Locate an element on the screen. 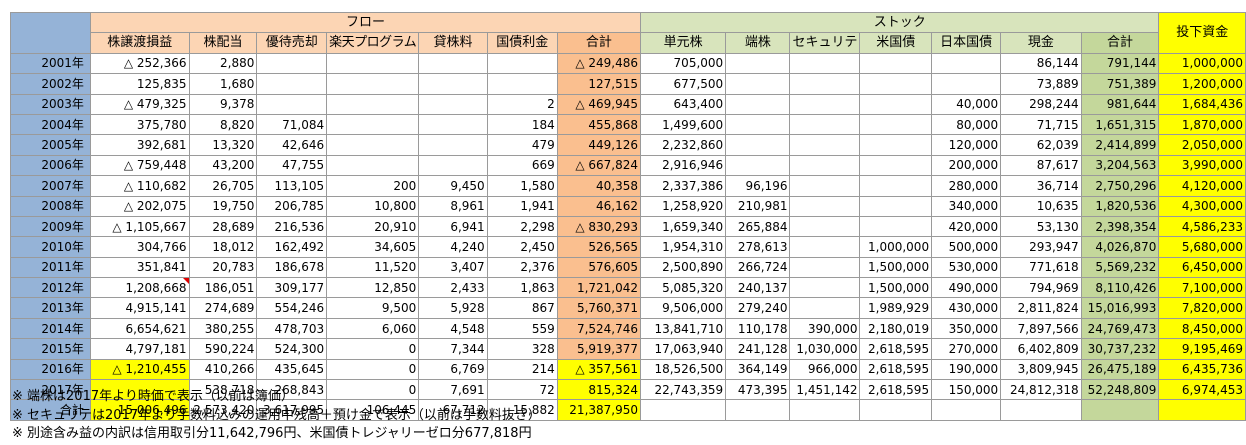  data-cell: 18,526,500 is located at coordinates (683, 369).